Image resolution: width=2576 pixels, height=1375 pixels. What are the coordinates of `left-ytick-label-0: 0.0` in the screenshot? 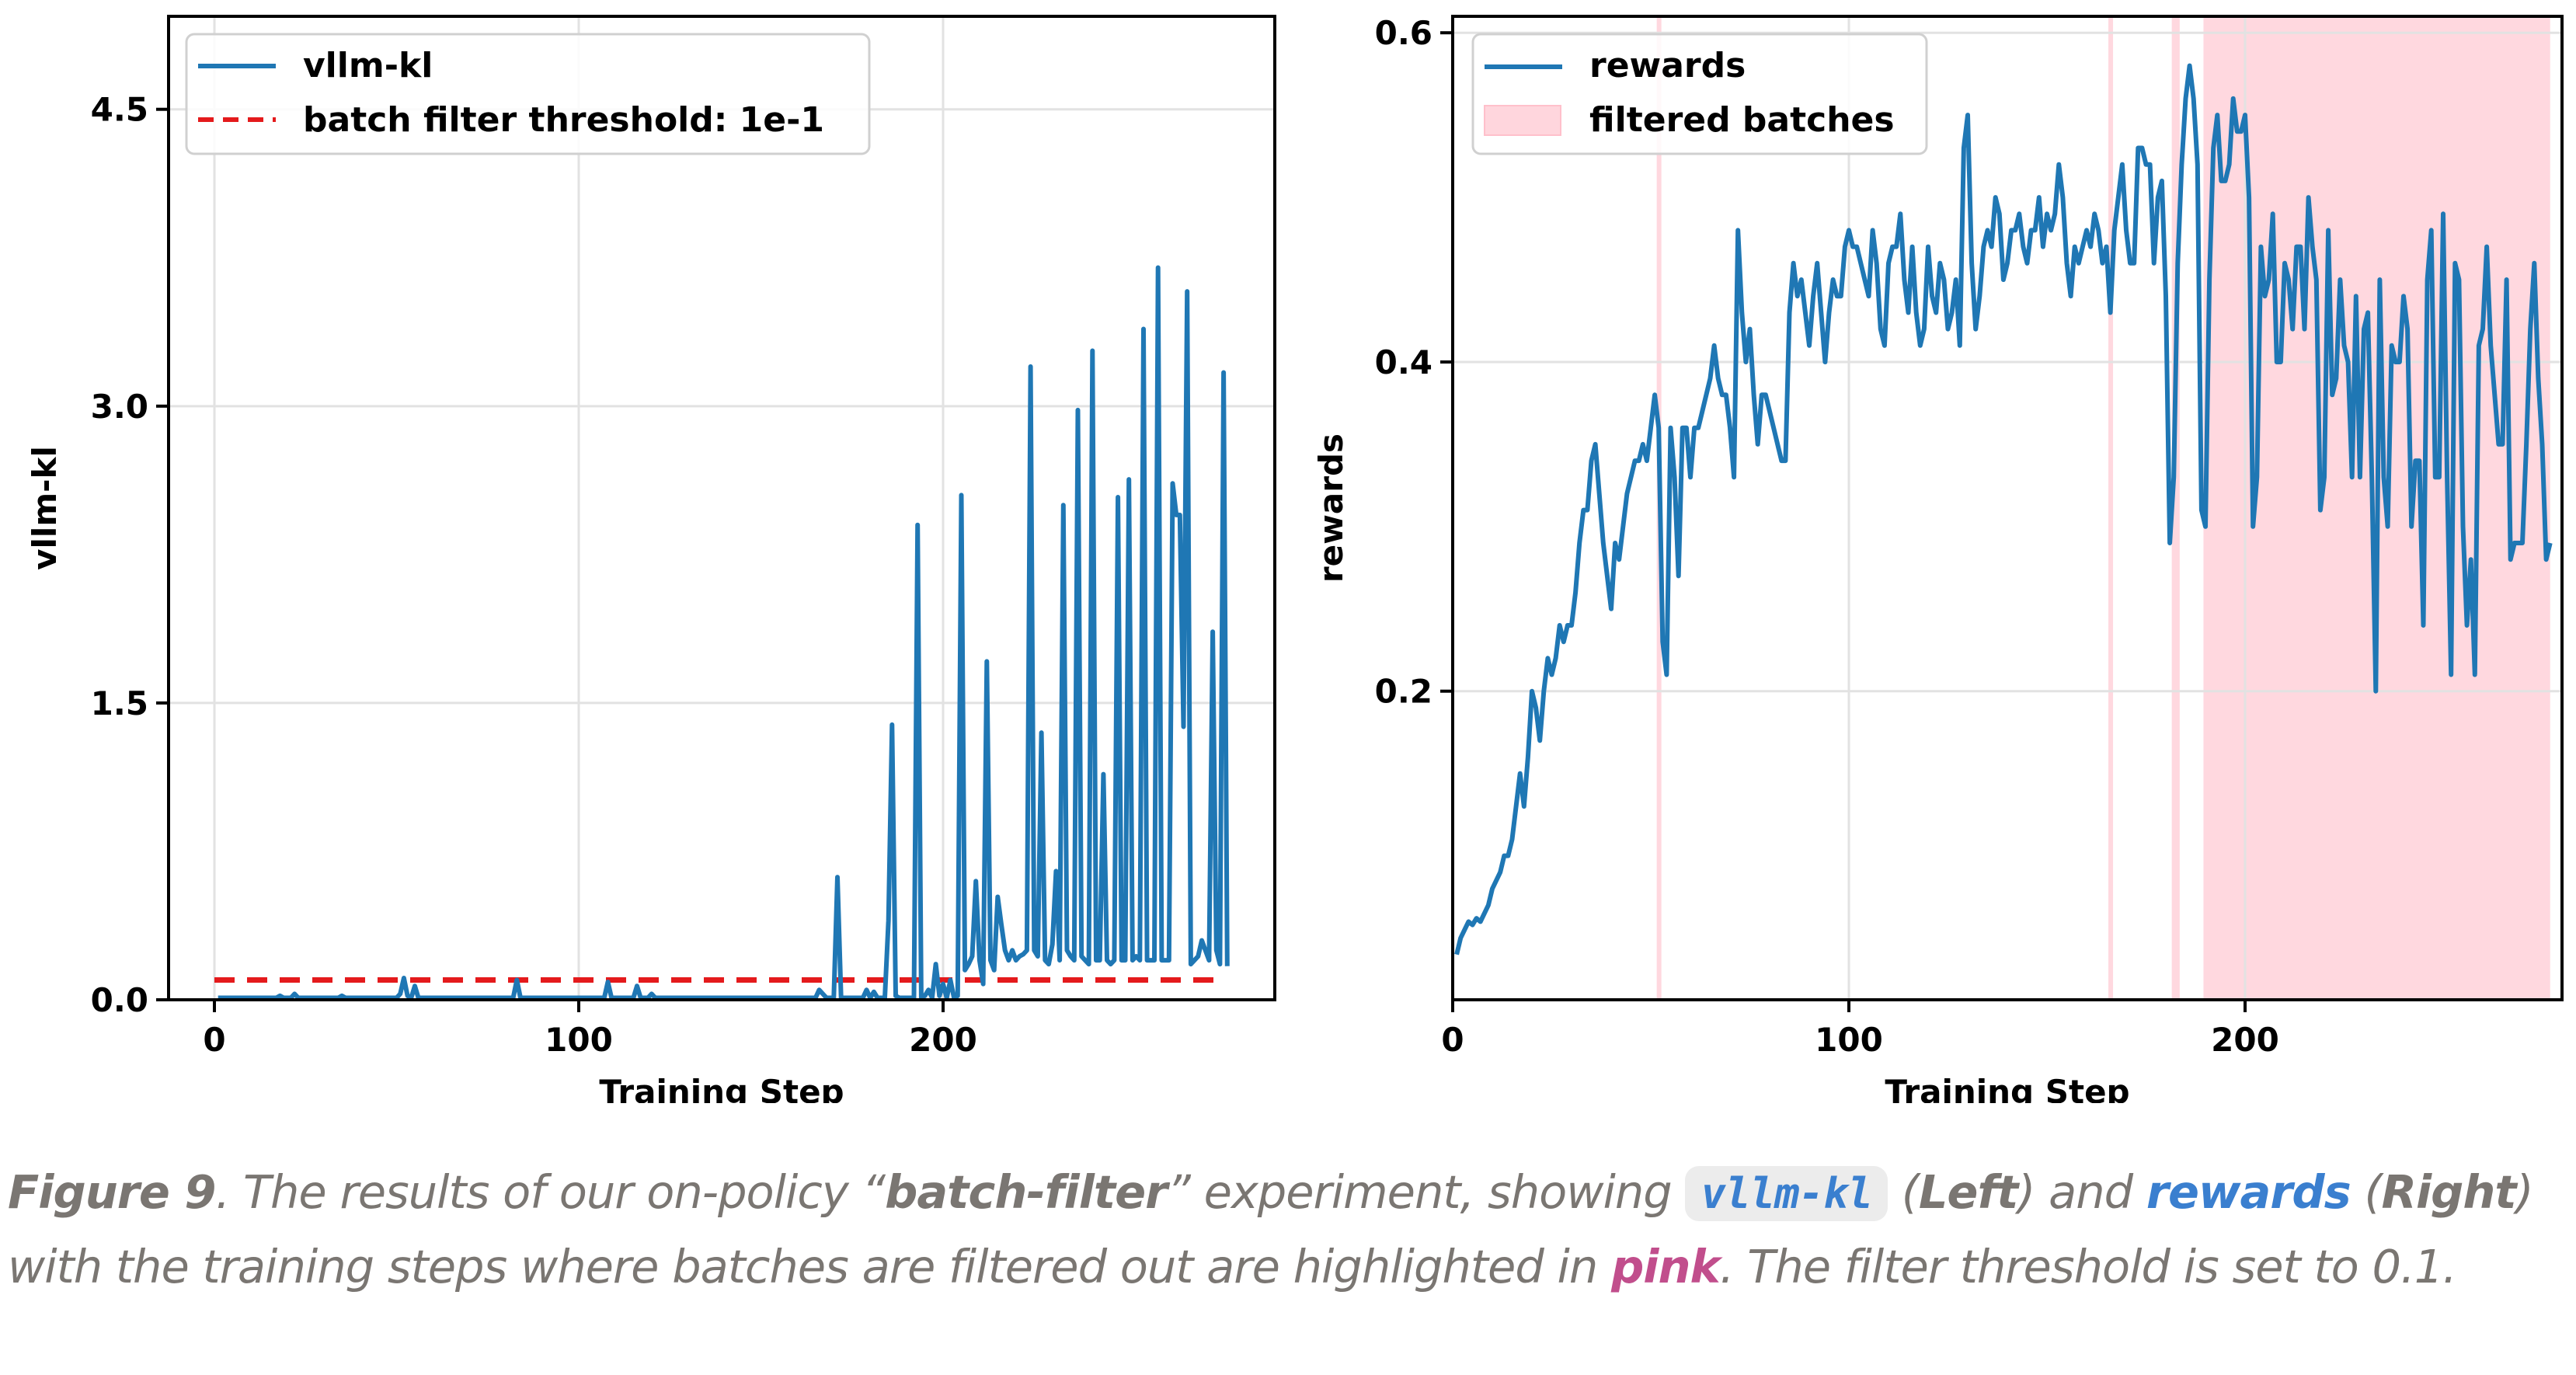 It's located at (119, 1000).